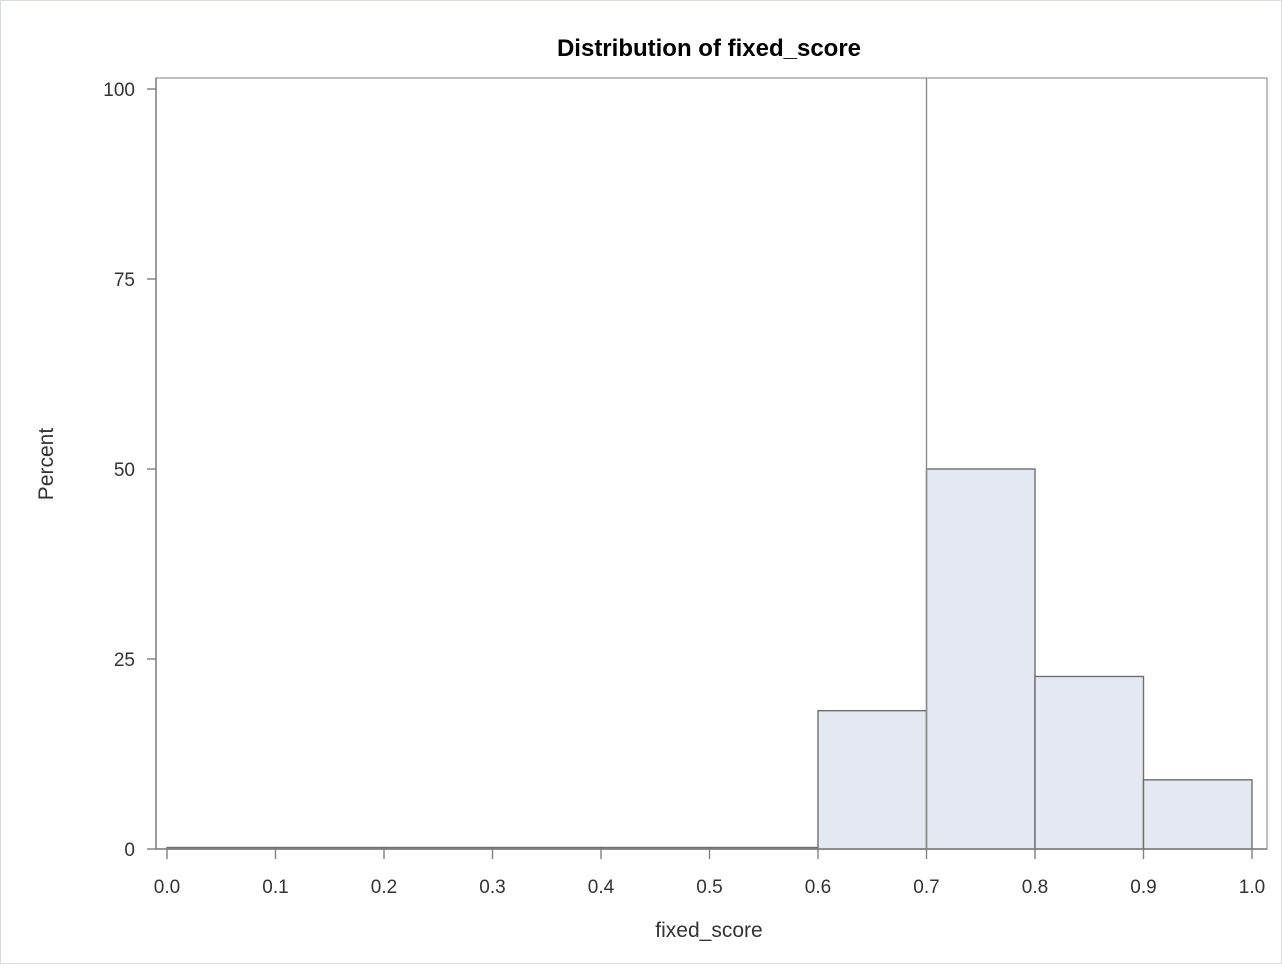 This screenshot has width=1282, height=968. Describe the element at coordinates (1035, 887) in the screenshot. I see `x-tick-label-8: 0.8` at that location.